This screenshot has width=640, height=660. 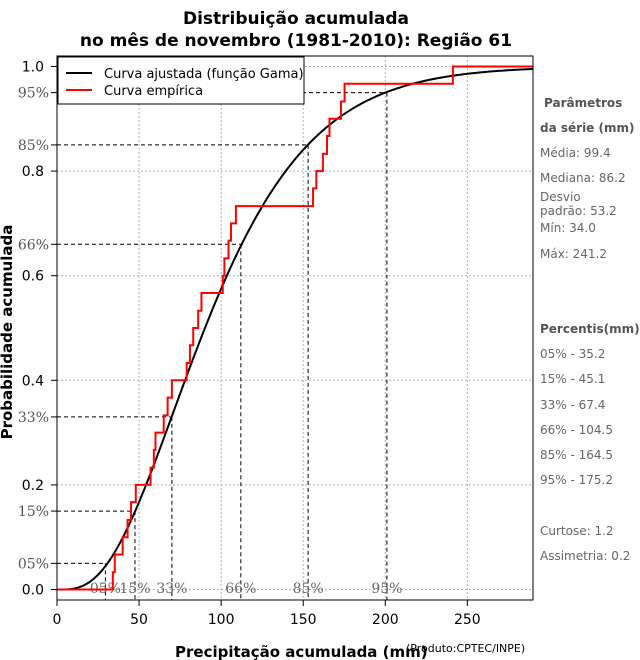 What do you see at coordinates (33, 591) in the screenshot?
I see `y-tick-label: 0.0` at bounding box center [33, 591].